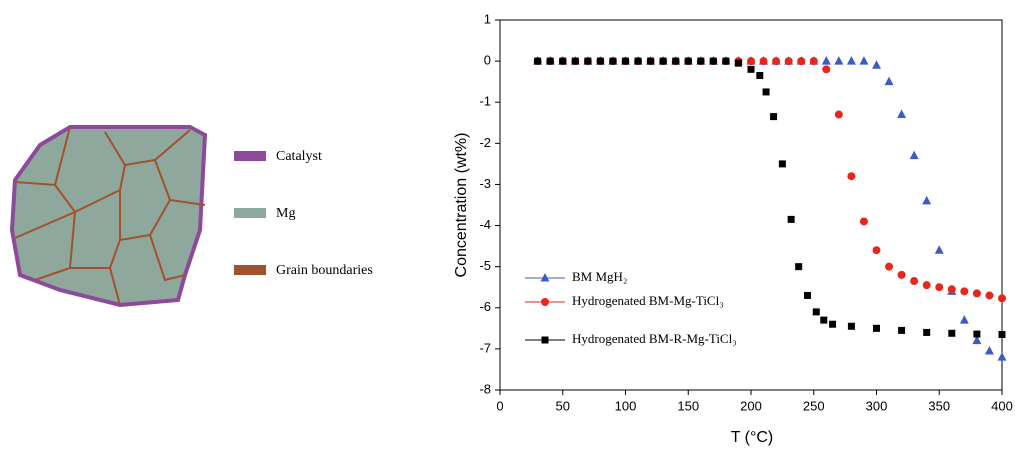 The height and width of the screenshot is (455, 1015). Describe the element at coordinates (487, 60) in the screenshot. I see `y-tick-label: 0` at that location.